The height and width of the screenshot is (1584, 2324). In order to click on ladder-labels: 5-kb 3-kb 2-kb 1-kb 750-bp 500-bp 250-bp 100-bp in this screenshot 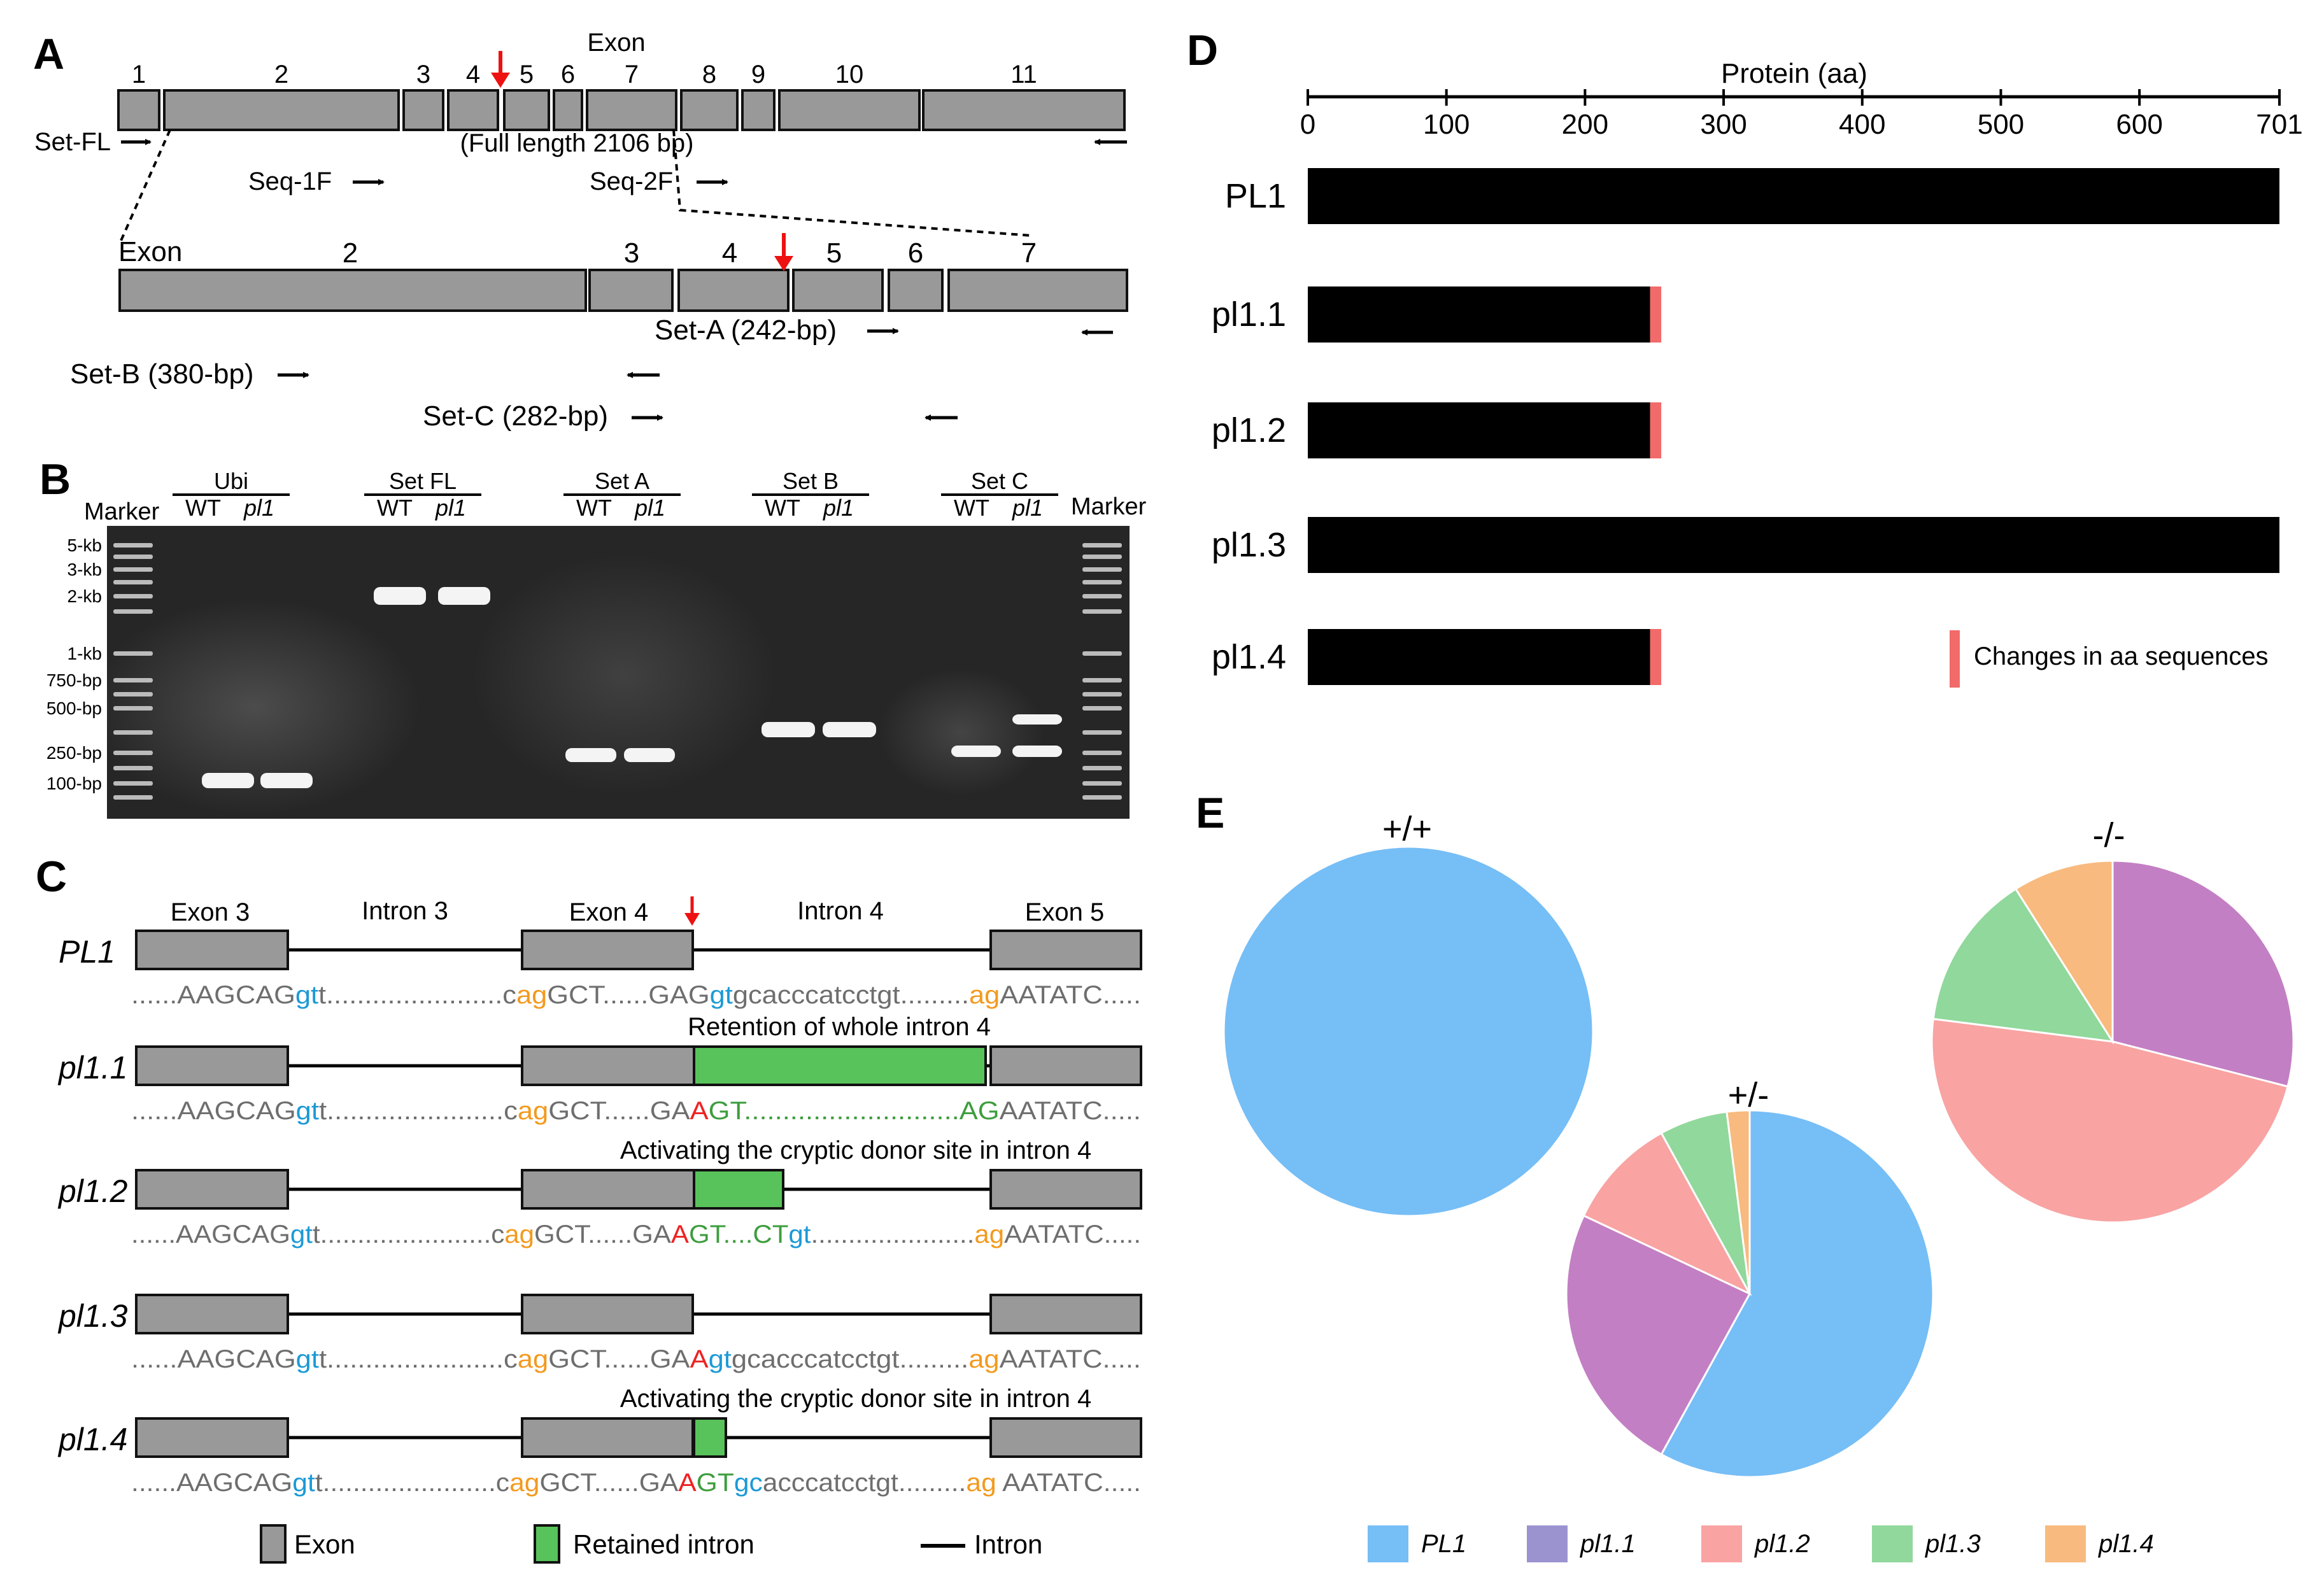, I will do `click(74, 664)`.